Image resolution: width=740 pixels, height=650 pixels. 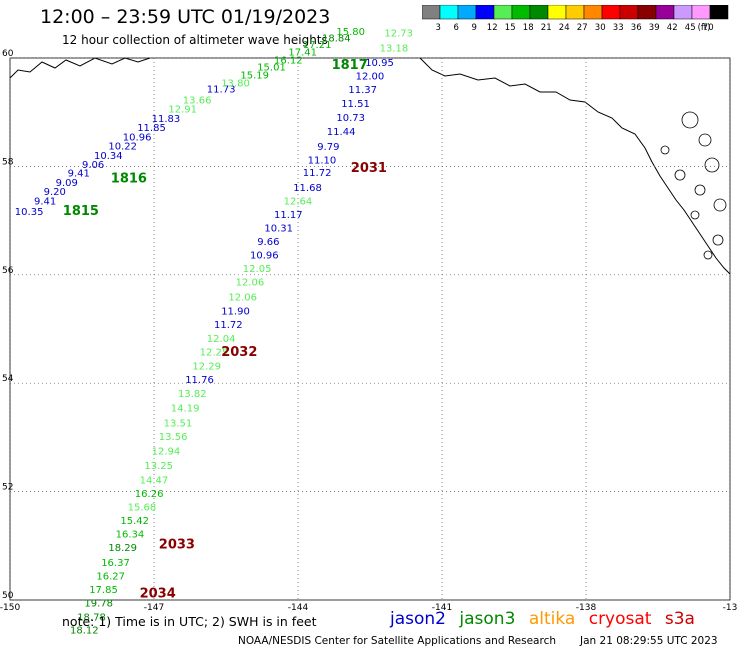 I want to click on lat-tick-label: 50, so click(x=8, y=596).